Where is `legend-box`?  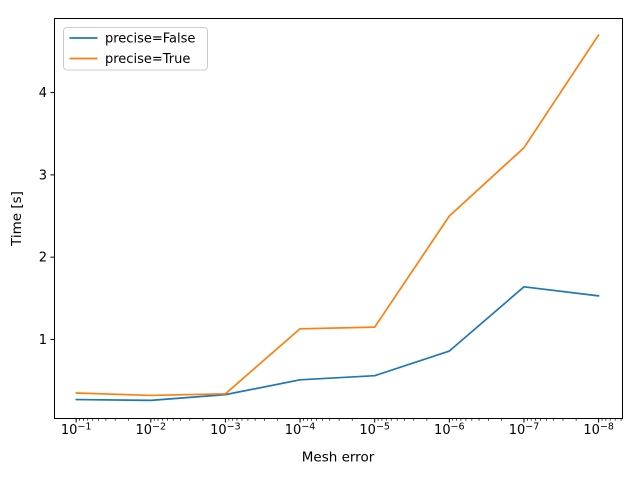
legend-box is located at coordinates (135, 49).